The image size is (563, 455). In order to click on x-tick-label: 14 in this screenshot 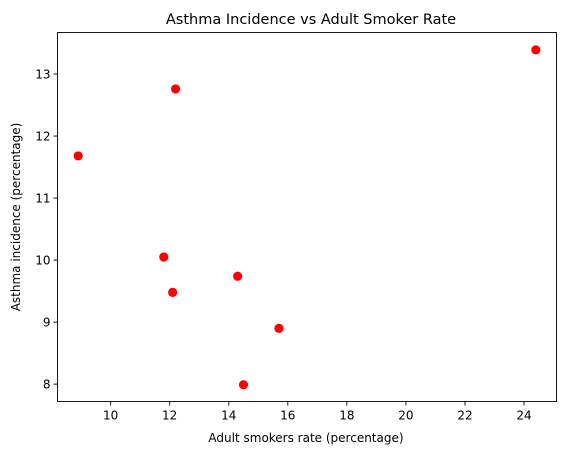, I will do `click(228, 416)`.